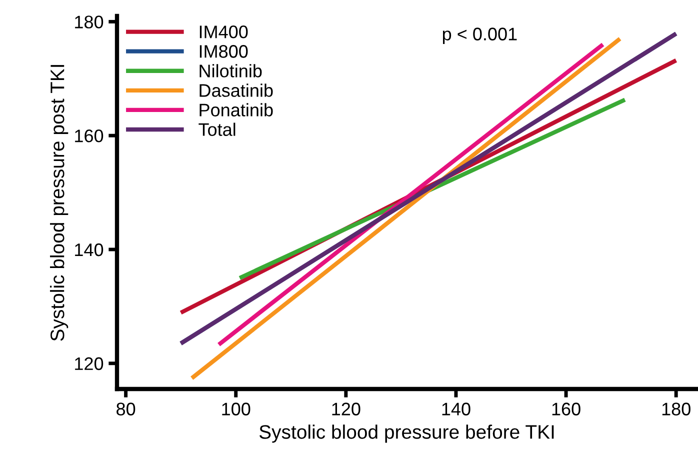 This screenshot has height=474, width=698. What do you see at coordinates (346, 409) in the screenshot?
I see `x-tick-label: 120` at bounding box center [346, 409].